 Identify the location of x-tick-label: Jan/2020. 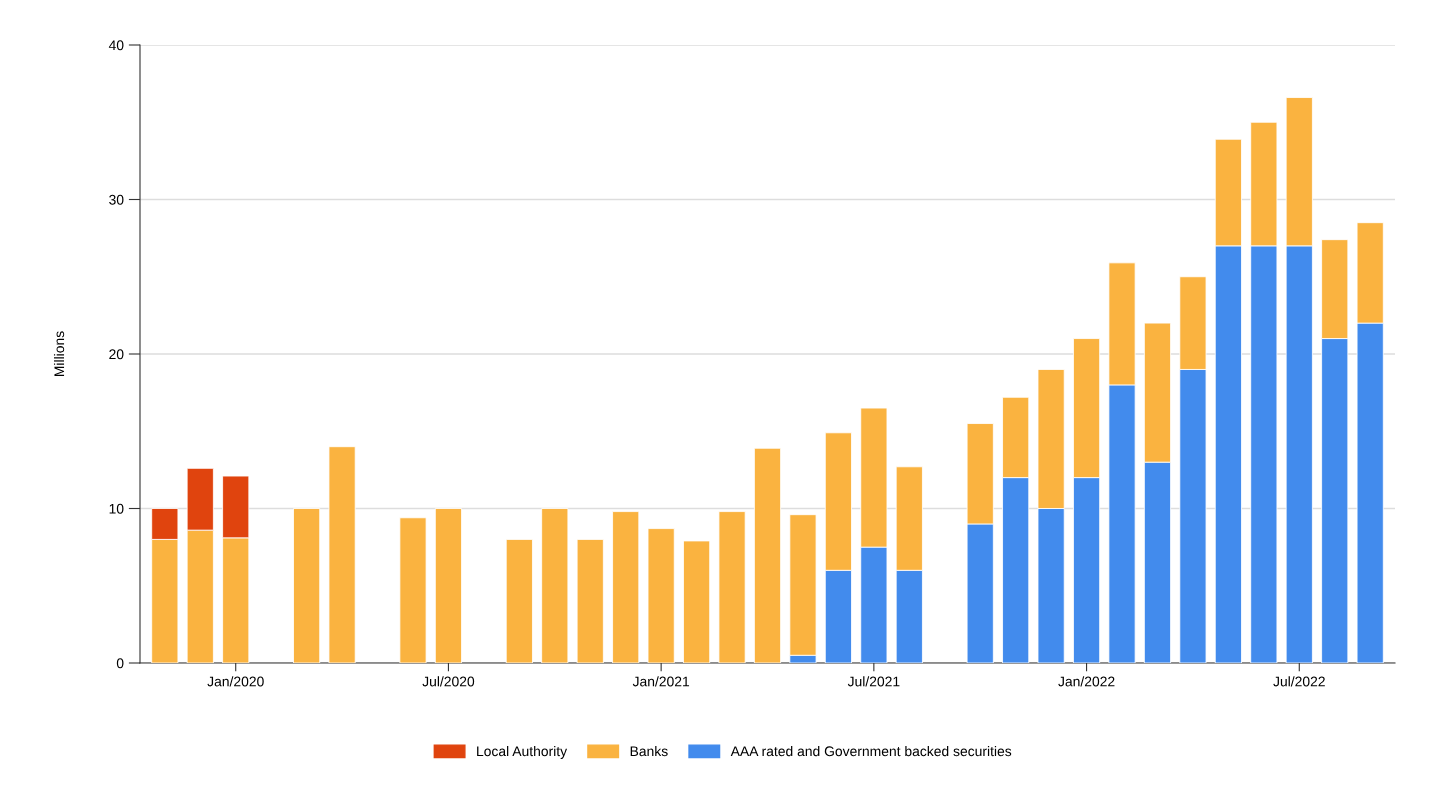
(235, 681).